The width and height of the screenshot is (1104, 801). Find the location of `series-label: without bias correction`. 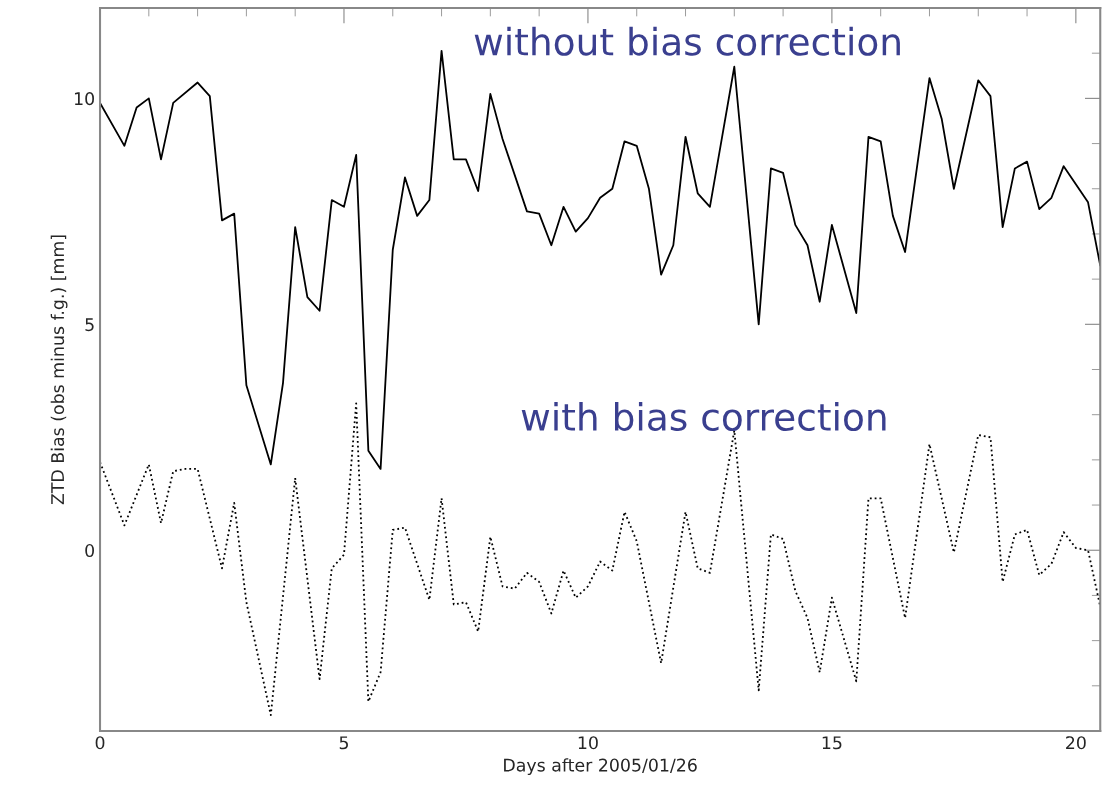

series-label: without bias correction is located at coordinates (687, 41).